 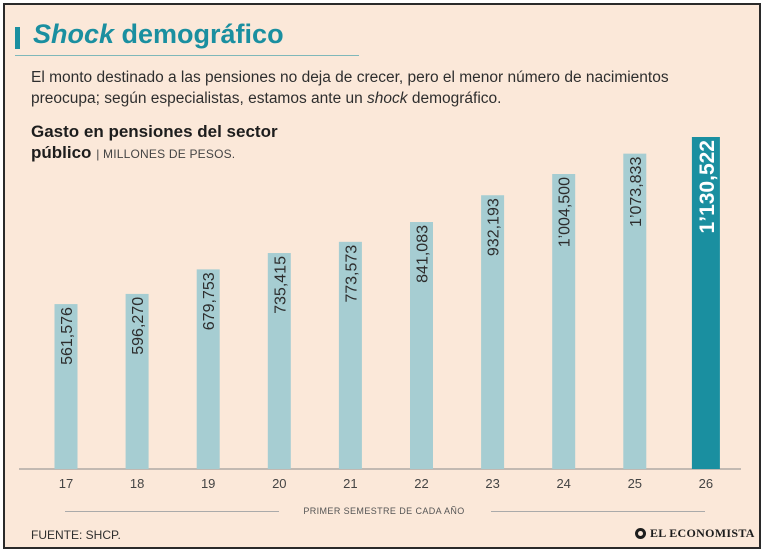 I want to click on xlabel-rule-right, so click(x=598, y=511).